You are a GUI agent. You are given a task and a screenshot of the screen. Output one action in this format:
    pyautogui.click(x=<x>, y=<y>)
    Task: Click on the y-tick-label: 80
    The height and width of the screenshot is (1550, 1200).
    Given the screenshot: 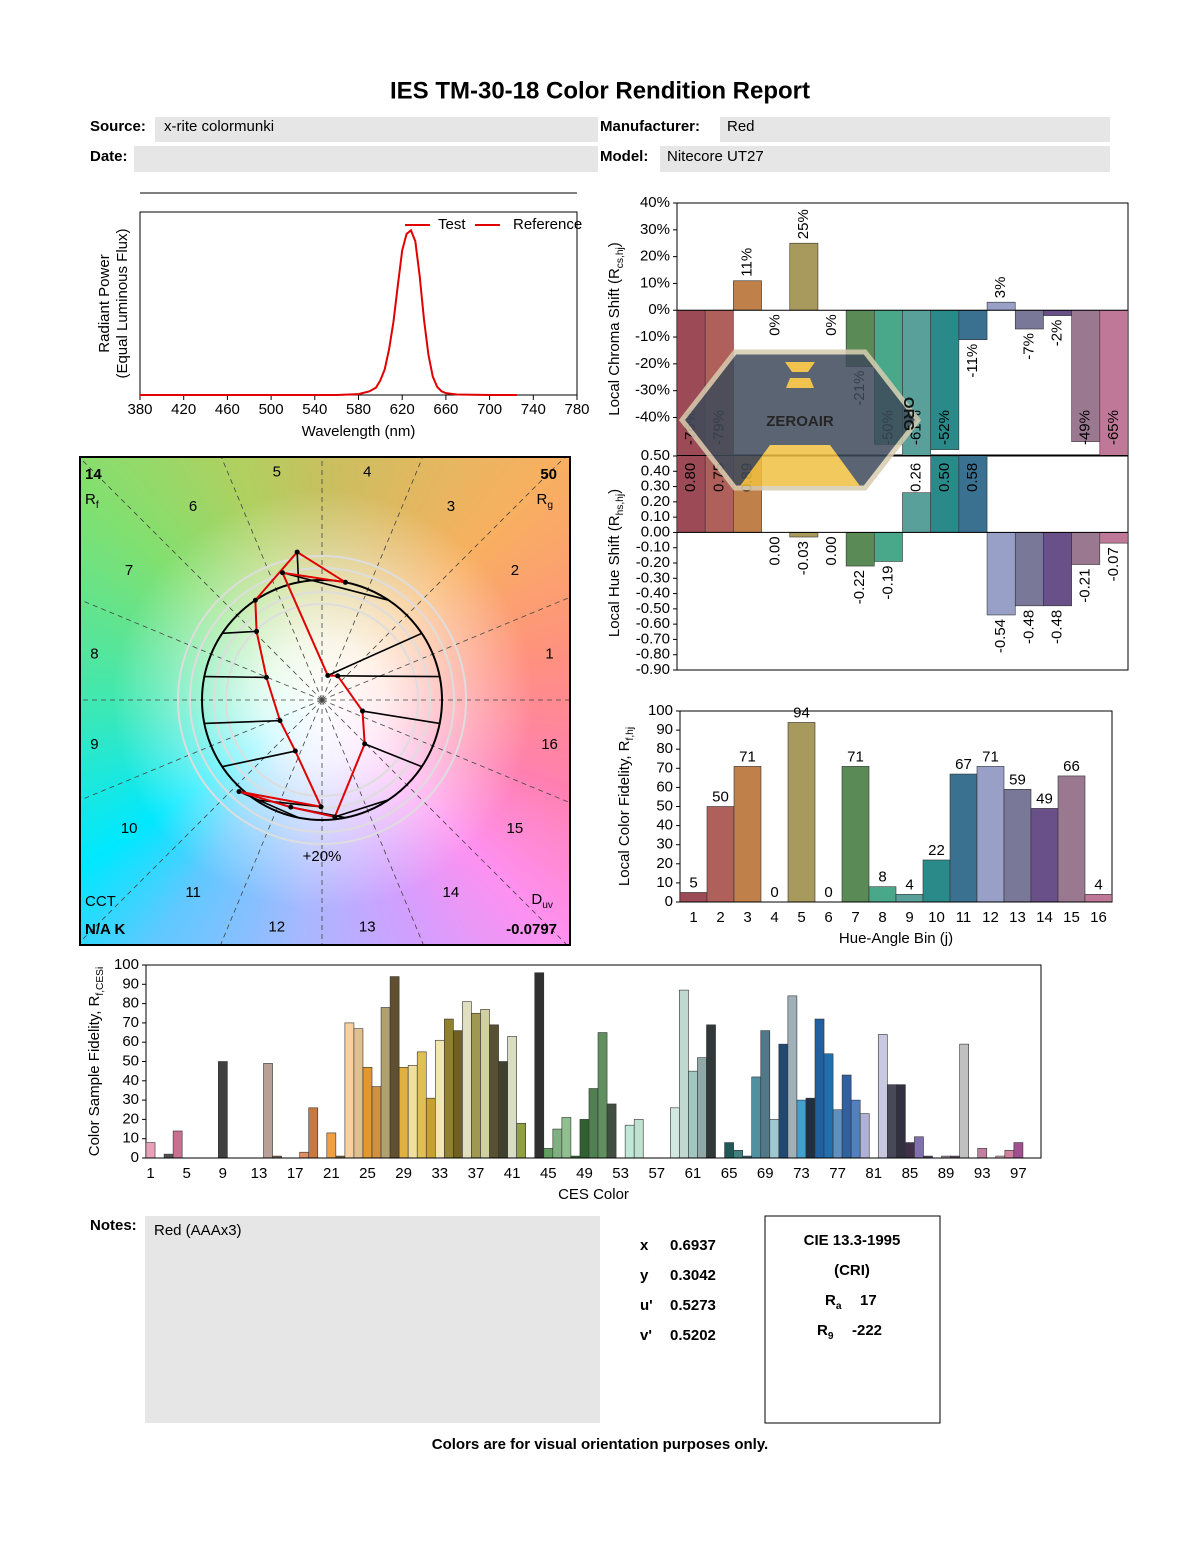 What is the action you would take?
    pyautogui.click(x=664, y=748)
    